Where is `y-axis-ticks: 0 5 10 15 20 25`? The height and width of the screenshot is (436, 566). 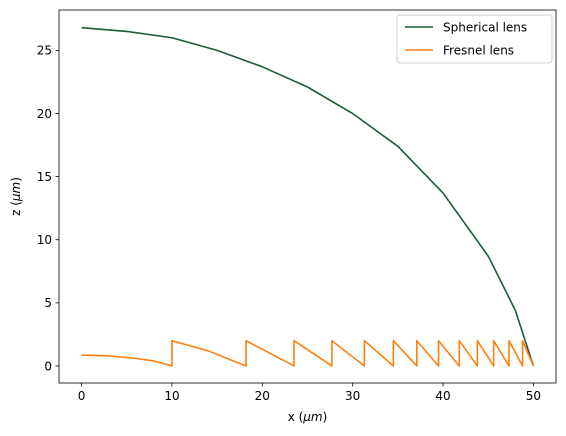 y-axis-ticks: 0 5 10 15 20 25 is located at coordinates (48, 208).